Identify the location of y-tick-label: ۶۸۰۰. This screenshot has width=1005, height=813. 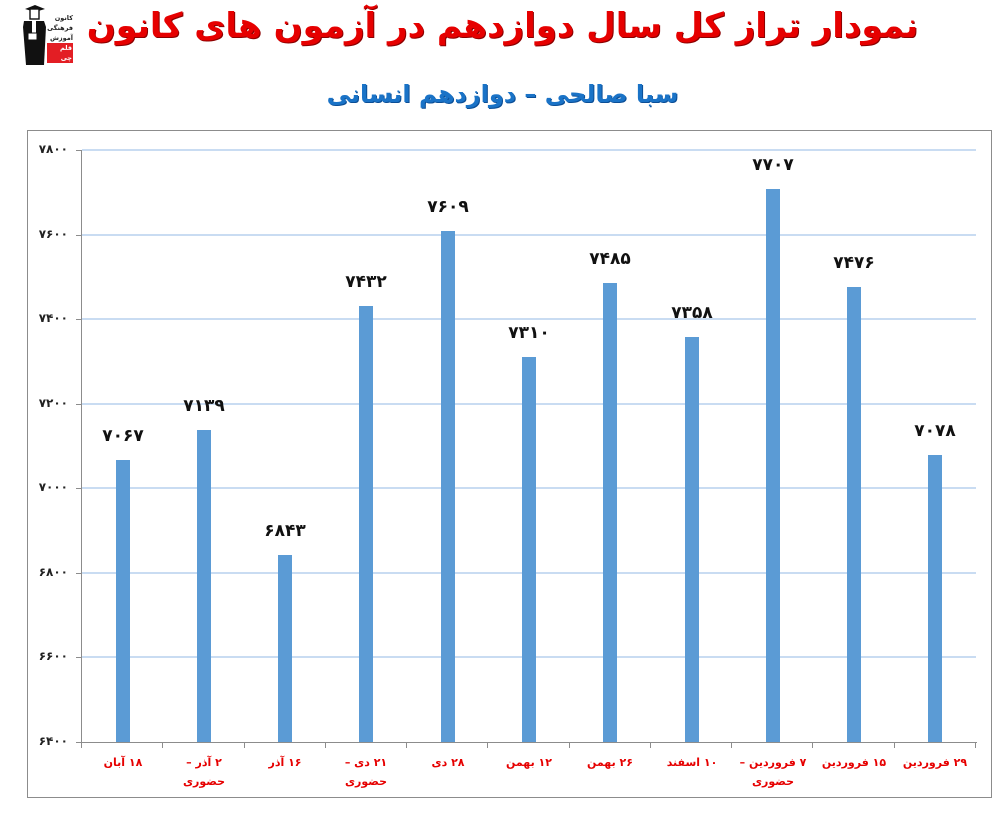
(53, 571).